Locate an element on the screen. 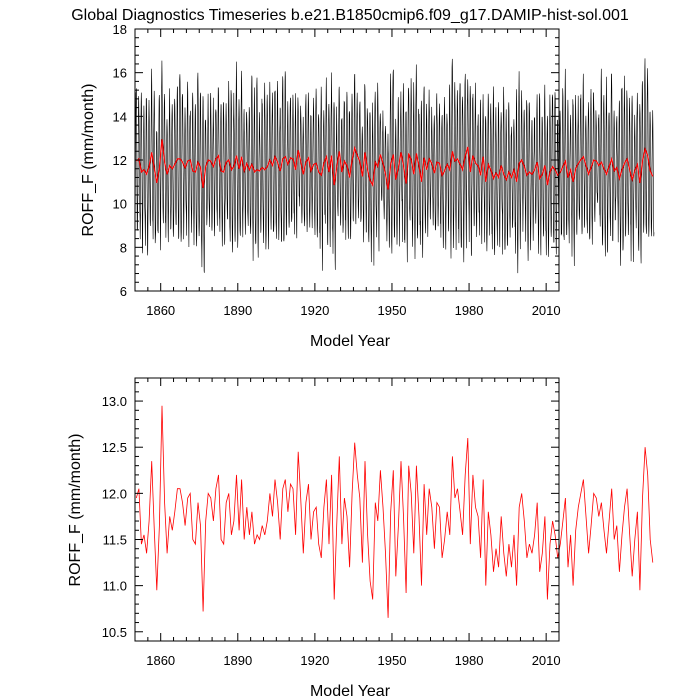 The height and width of the screenshot is (700, 700). top-y-axis-label: ROFF_F (mm/month) is located at coordinates (88, 160).